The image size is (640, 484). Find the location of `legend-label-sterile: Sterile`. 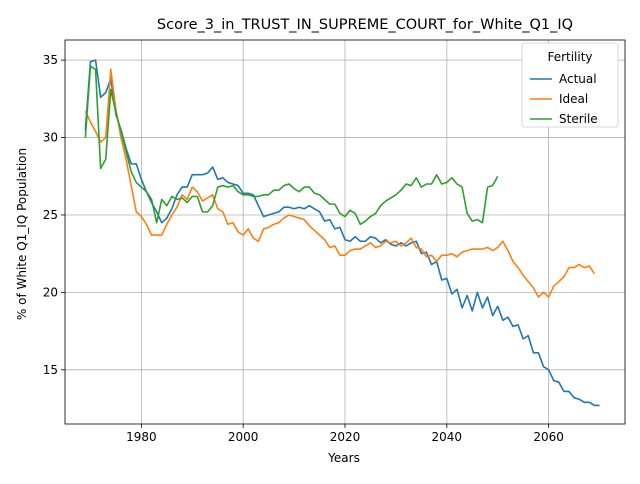

legend-label-sterile: Sterile is located at coordinates (578, 119).